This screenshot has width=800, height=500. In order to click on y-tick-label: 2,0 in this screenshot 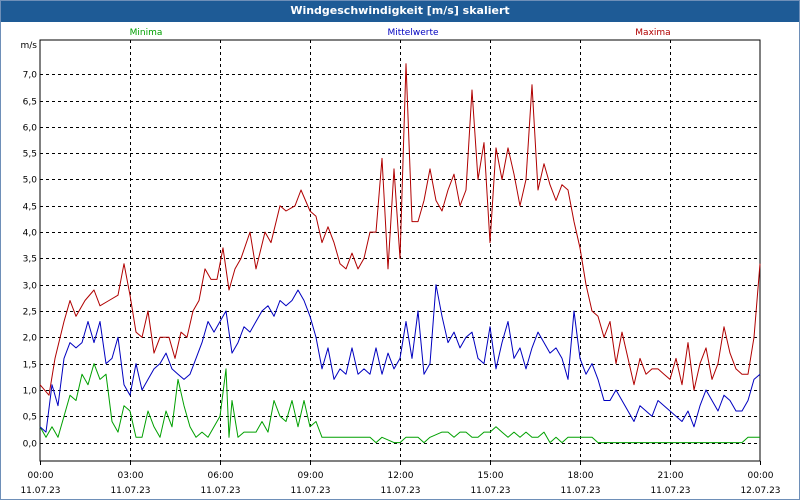, I will do `click(30, 339)`.